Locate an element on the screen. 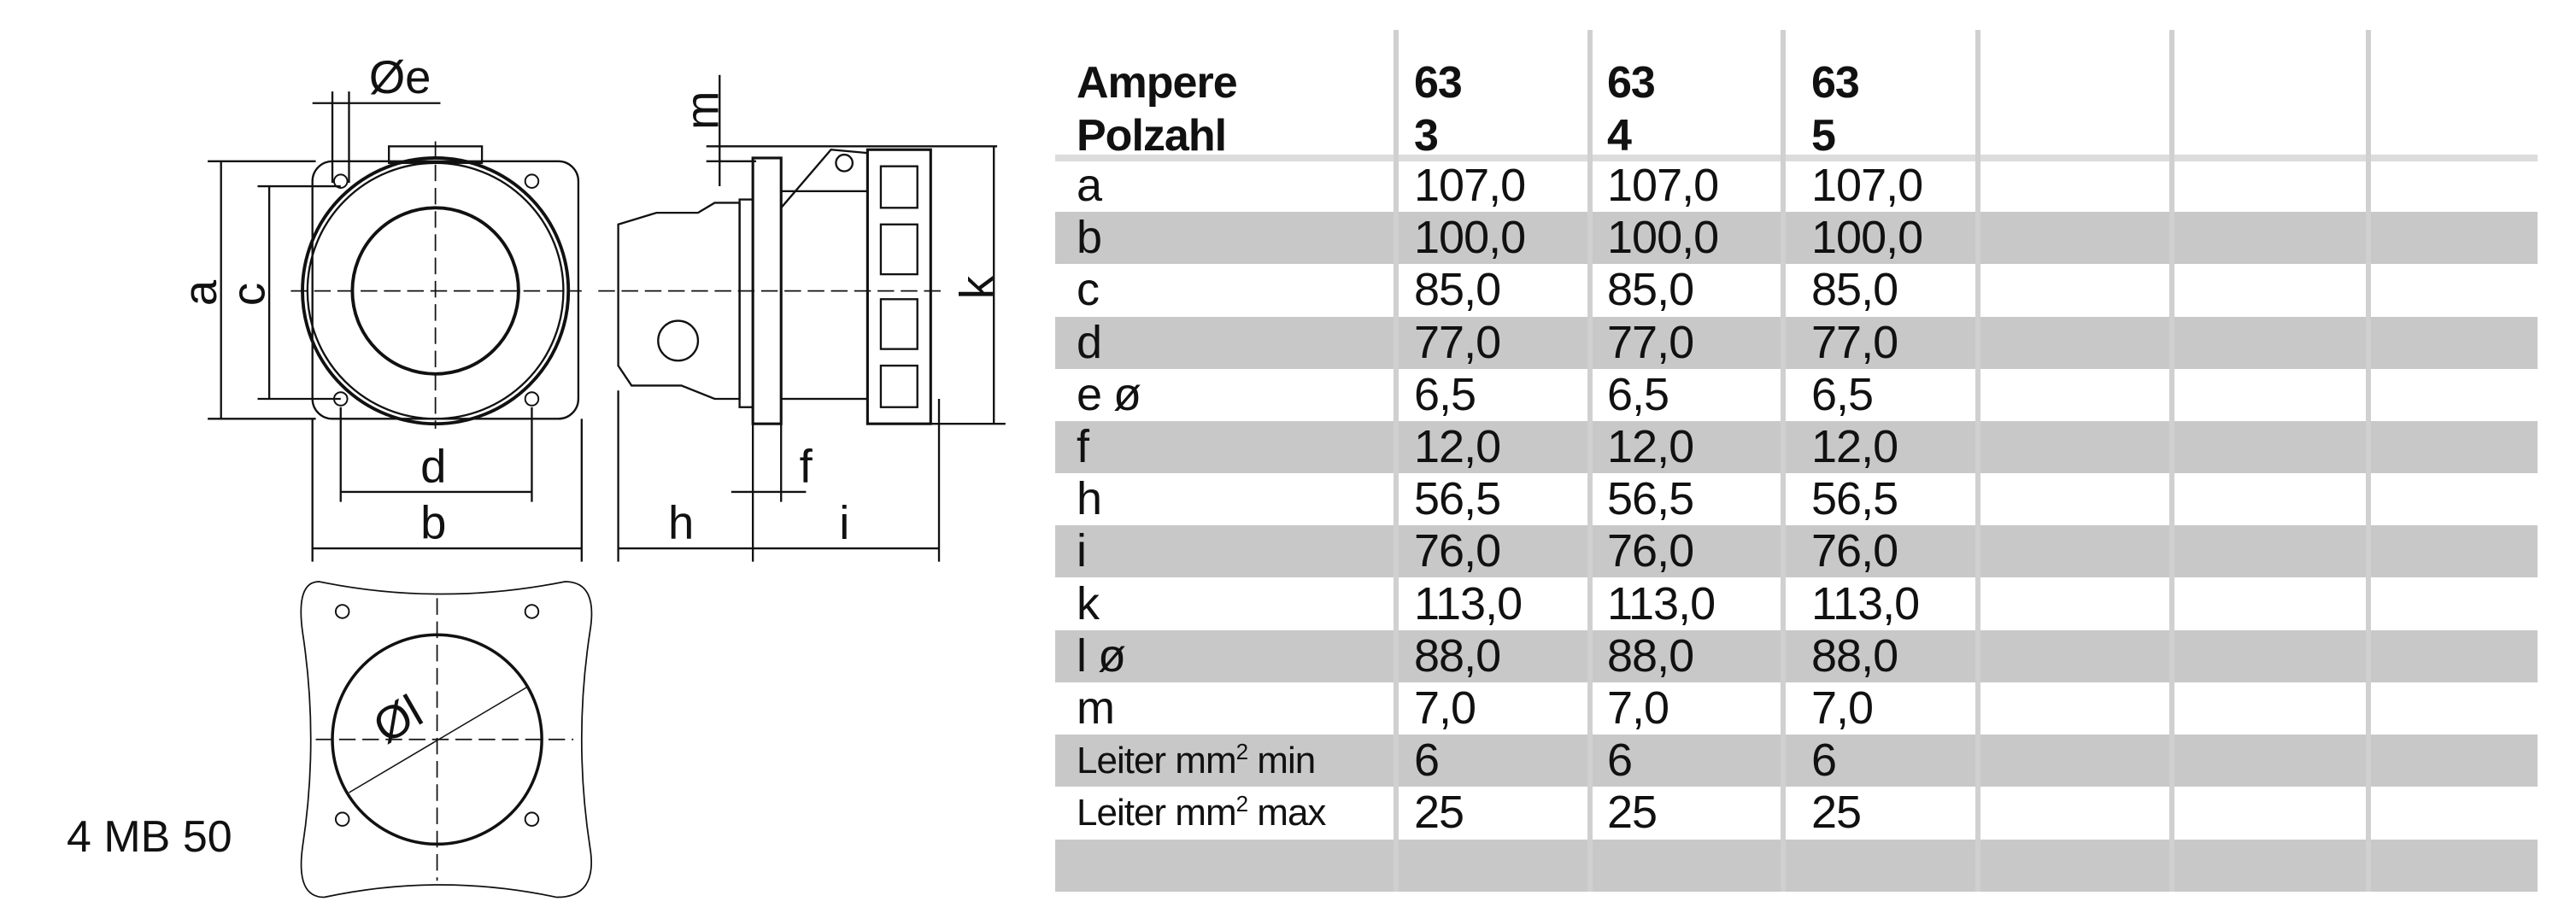 The height and width of the screenshot is (919, 2576). table-row: Leiter mm2 max 25 25 25 is located at coordinates (1796, 813).